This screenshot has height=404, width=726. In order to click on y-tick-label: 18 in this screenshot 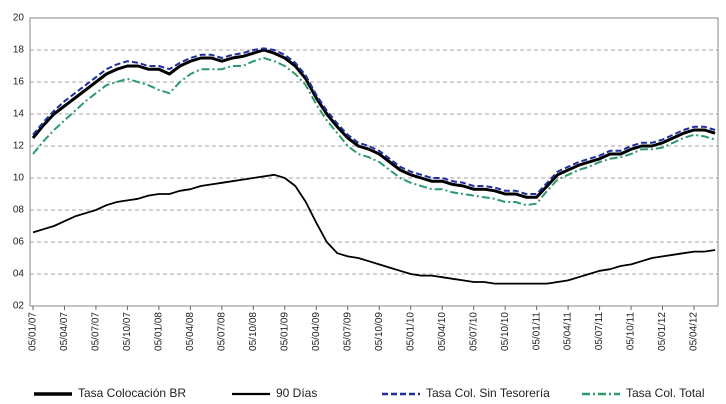, I will do `click(19, 50)`.